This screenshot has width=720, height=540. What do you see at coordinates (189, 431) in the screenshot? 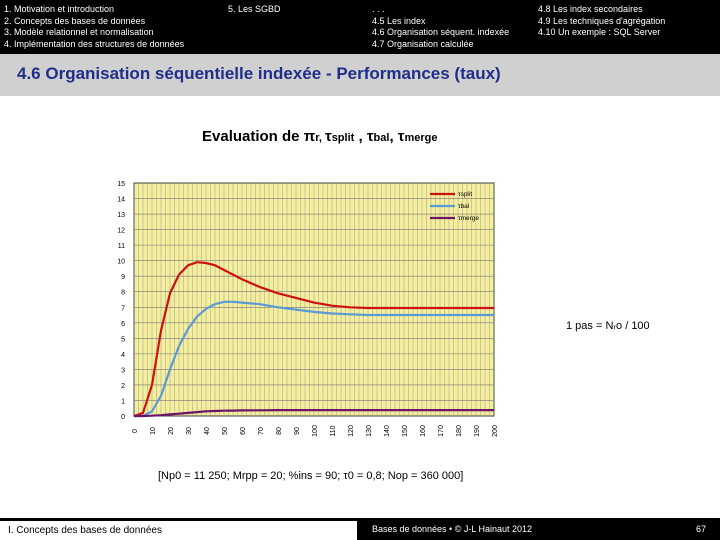
I see `x-tick-label: 30` at bounding box center [189, 431].